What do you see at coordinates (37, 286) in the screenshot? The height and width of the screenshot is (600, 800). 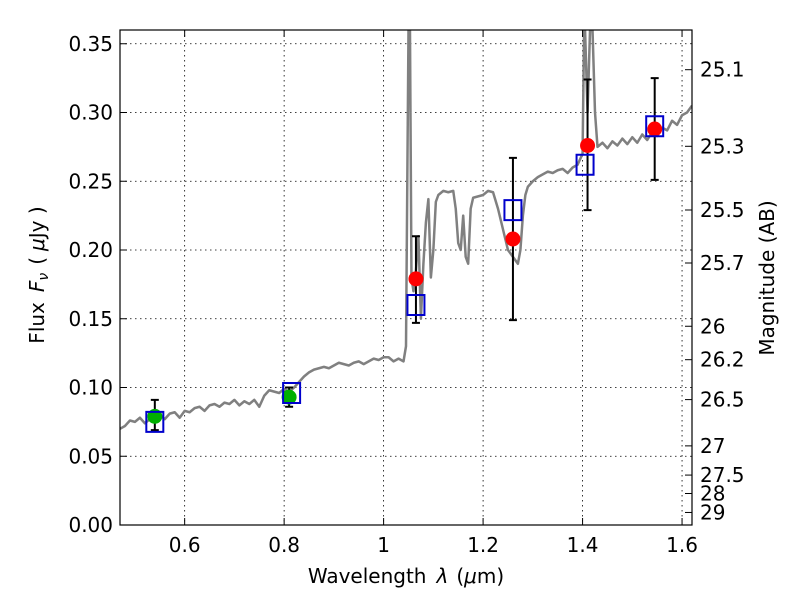 I see `y-axis-title-symbol: F` at bounding box center [37, 286].